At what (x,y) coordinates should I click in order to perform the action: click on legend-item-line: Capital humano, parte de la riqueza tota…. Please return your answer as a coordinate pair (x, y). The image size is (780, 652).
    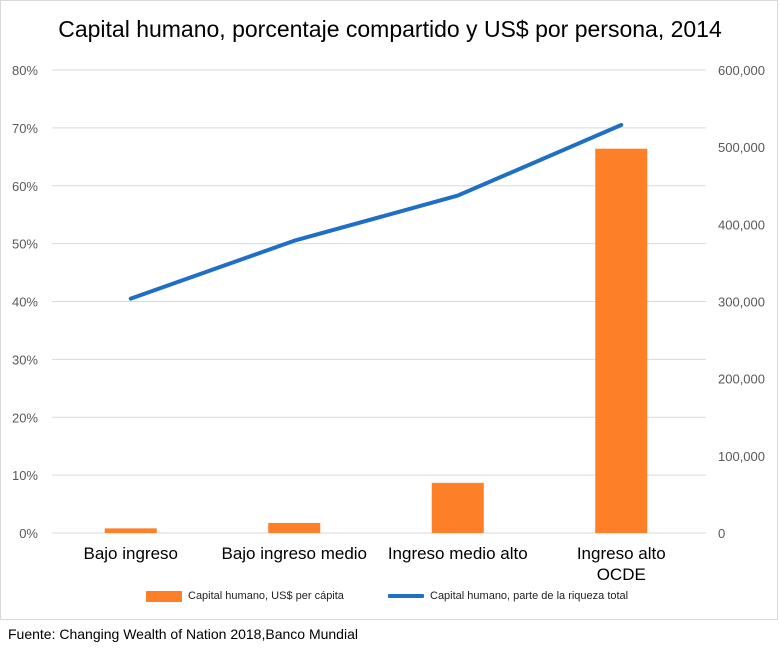
    Looking at the image, I should click on (508, 596).